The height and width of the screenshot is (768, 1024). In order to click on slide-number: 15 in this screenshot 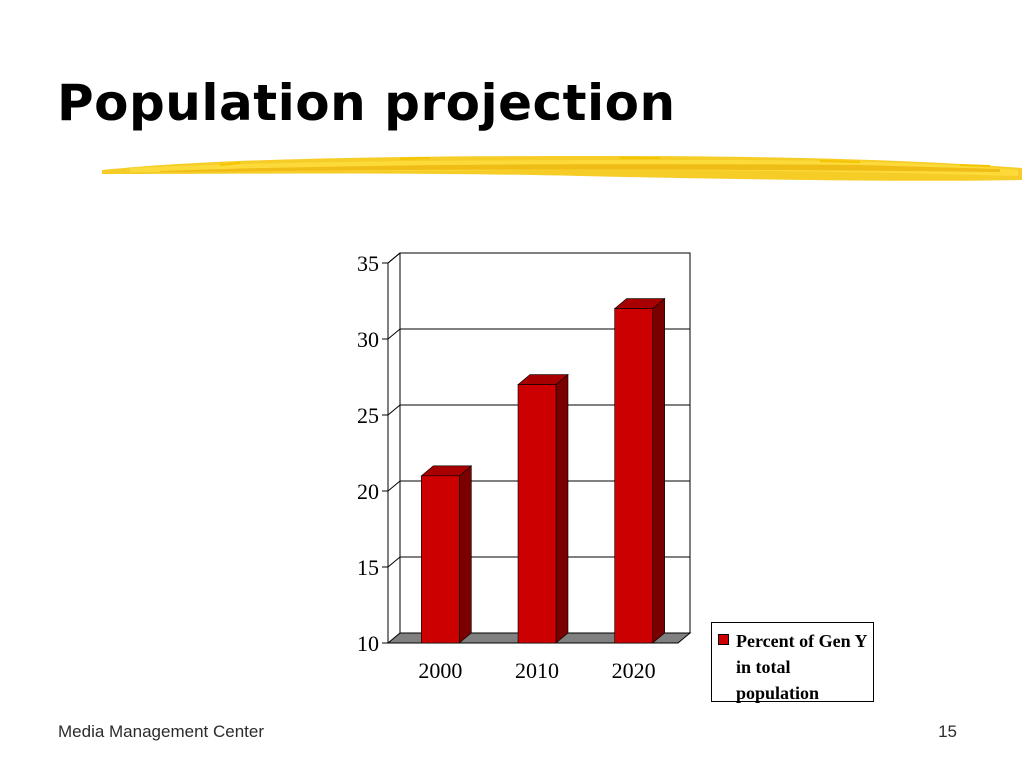, I will do `click(947, 731)`.